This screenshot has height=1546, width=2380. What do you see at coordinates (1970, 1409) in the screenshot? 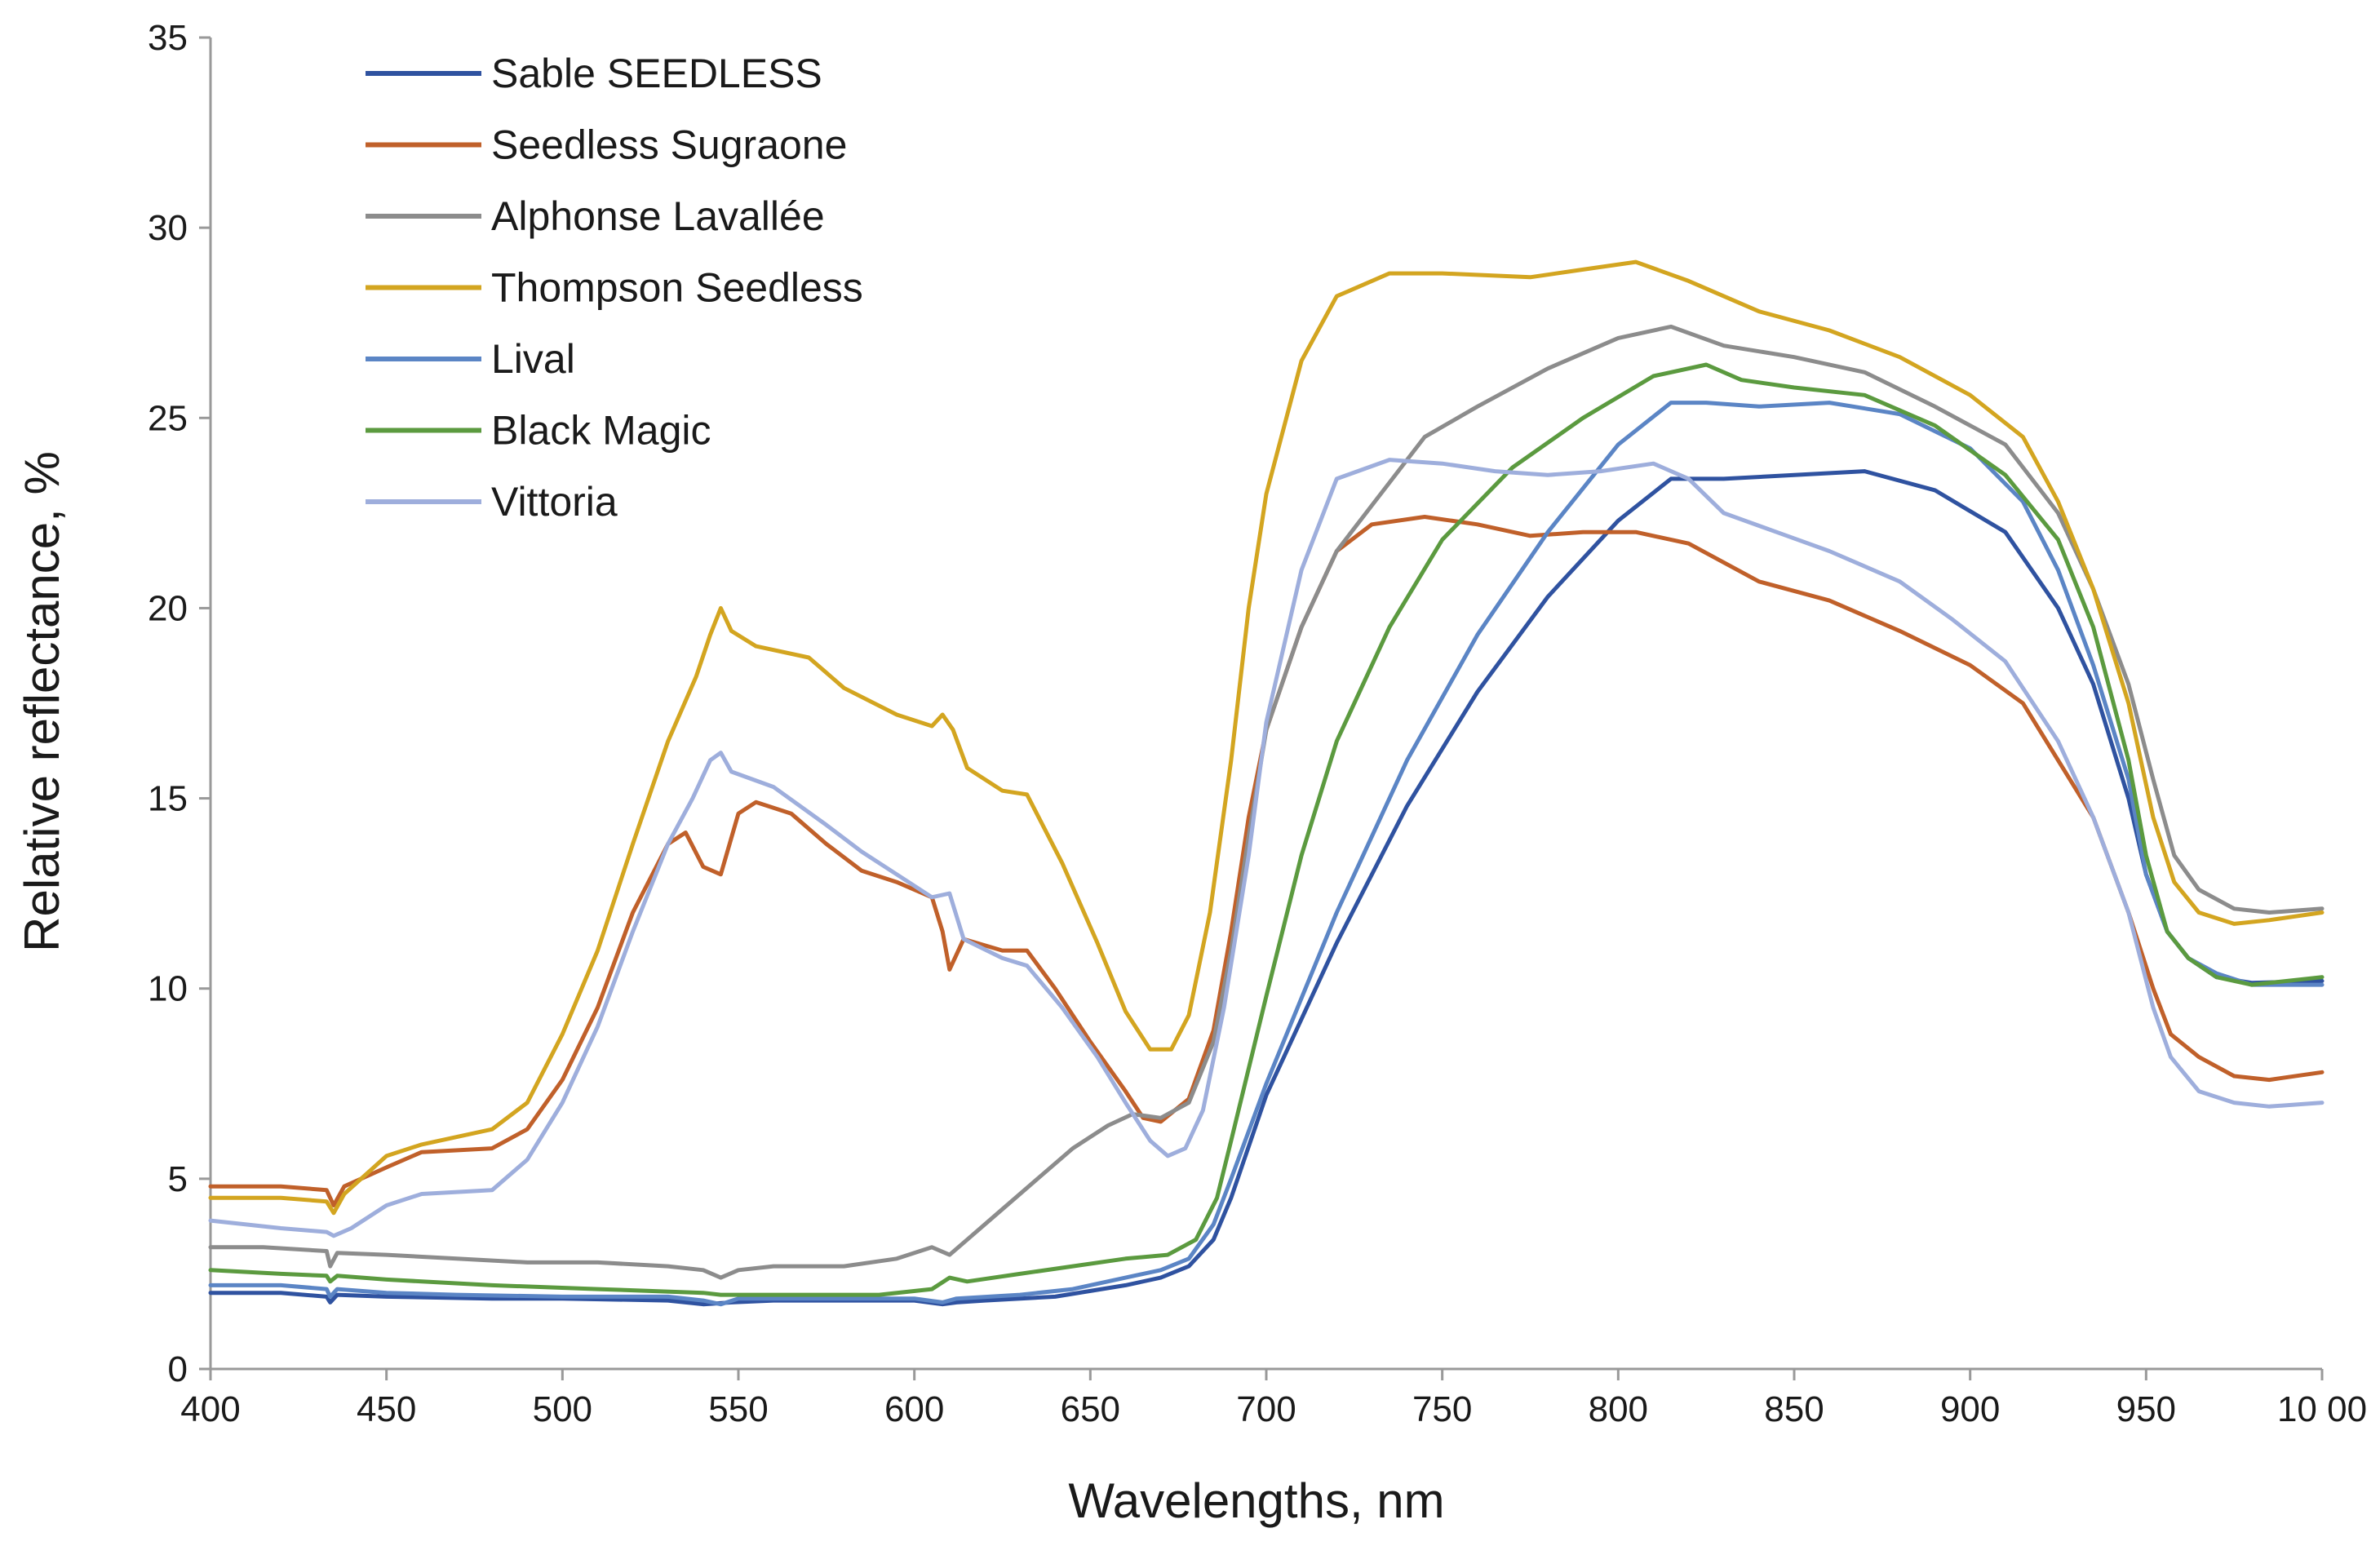
I see `x-tick-label: 900` at bounding box center [1970, 1409].